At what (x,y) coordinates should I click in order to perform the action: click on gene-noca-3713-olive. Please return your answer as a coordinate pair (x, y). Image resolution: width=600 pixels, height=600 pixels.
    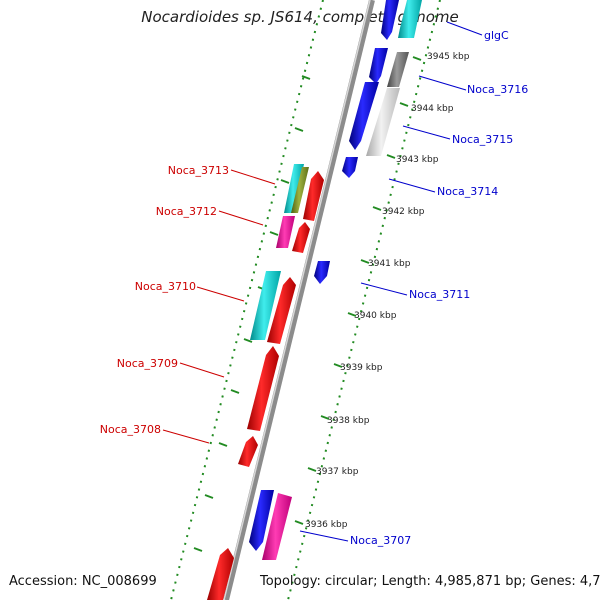
    Looking at the image, I should click on (300, 190).